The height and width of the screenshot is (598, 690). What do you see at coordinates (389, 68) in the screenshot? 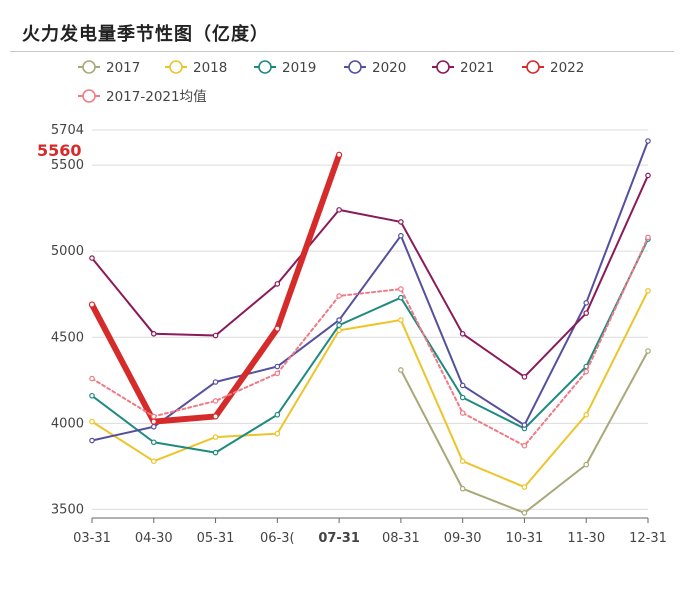
I see `legend-label: 2020` at bounding box center [389, 68].